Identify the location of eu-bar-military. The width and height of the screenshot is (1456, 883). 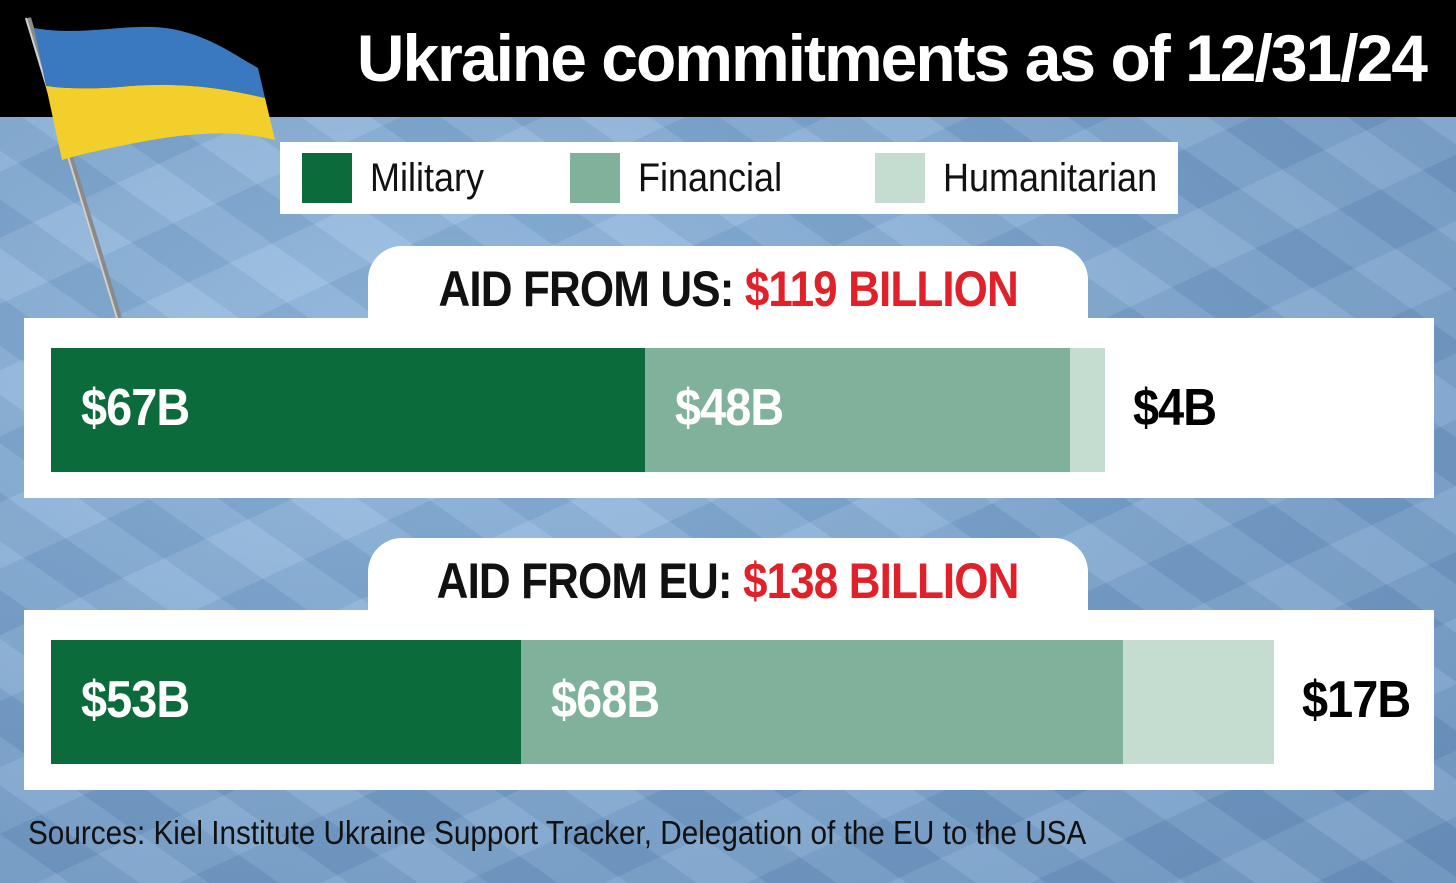
(286, 702).